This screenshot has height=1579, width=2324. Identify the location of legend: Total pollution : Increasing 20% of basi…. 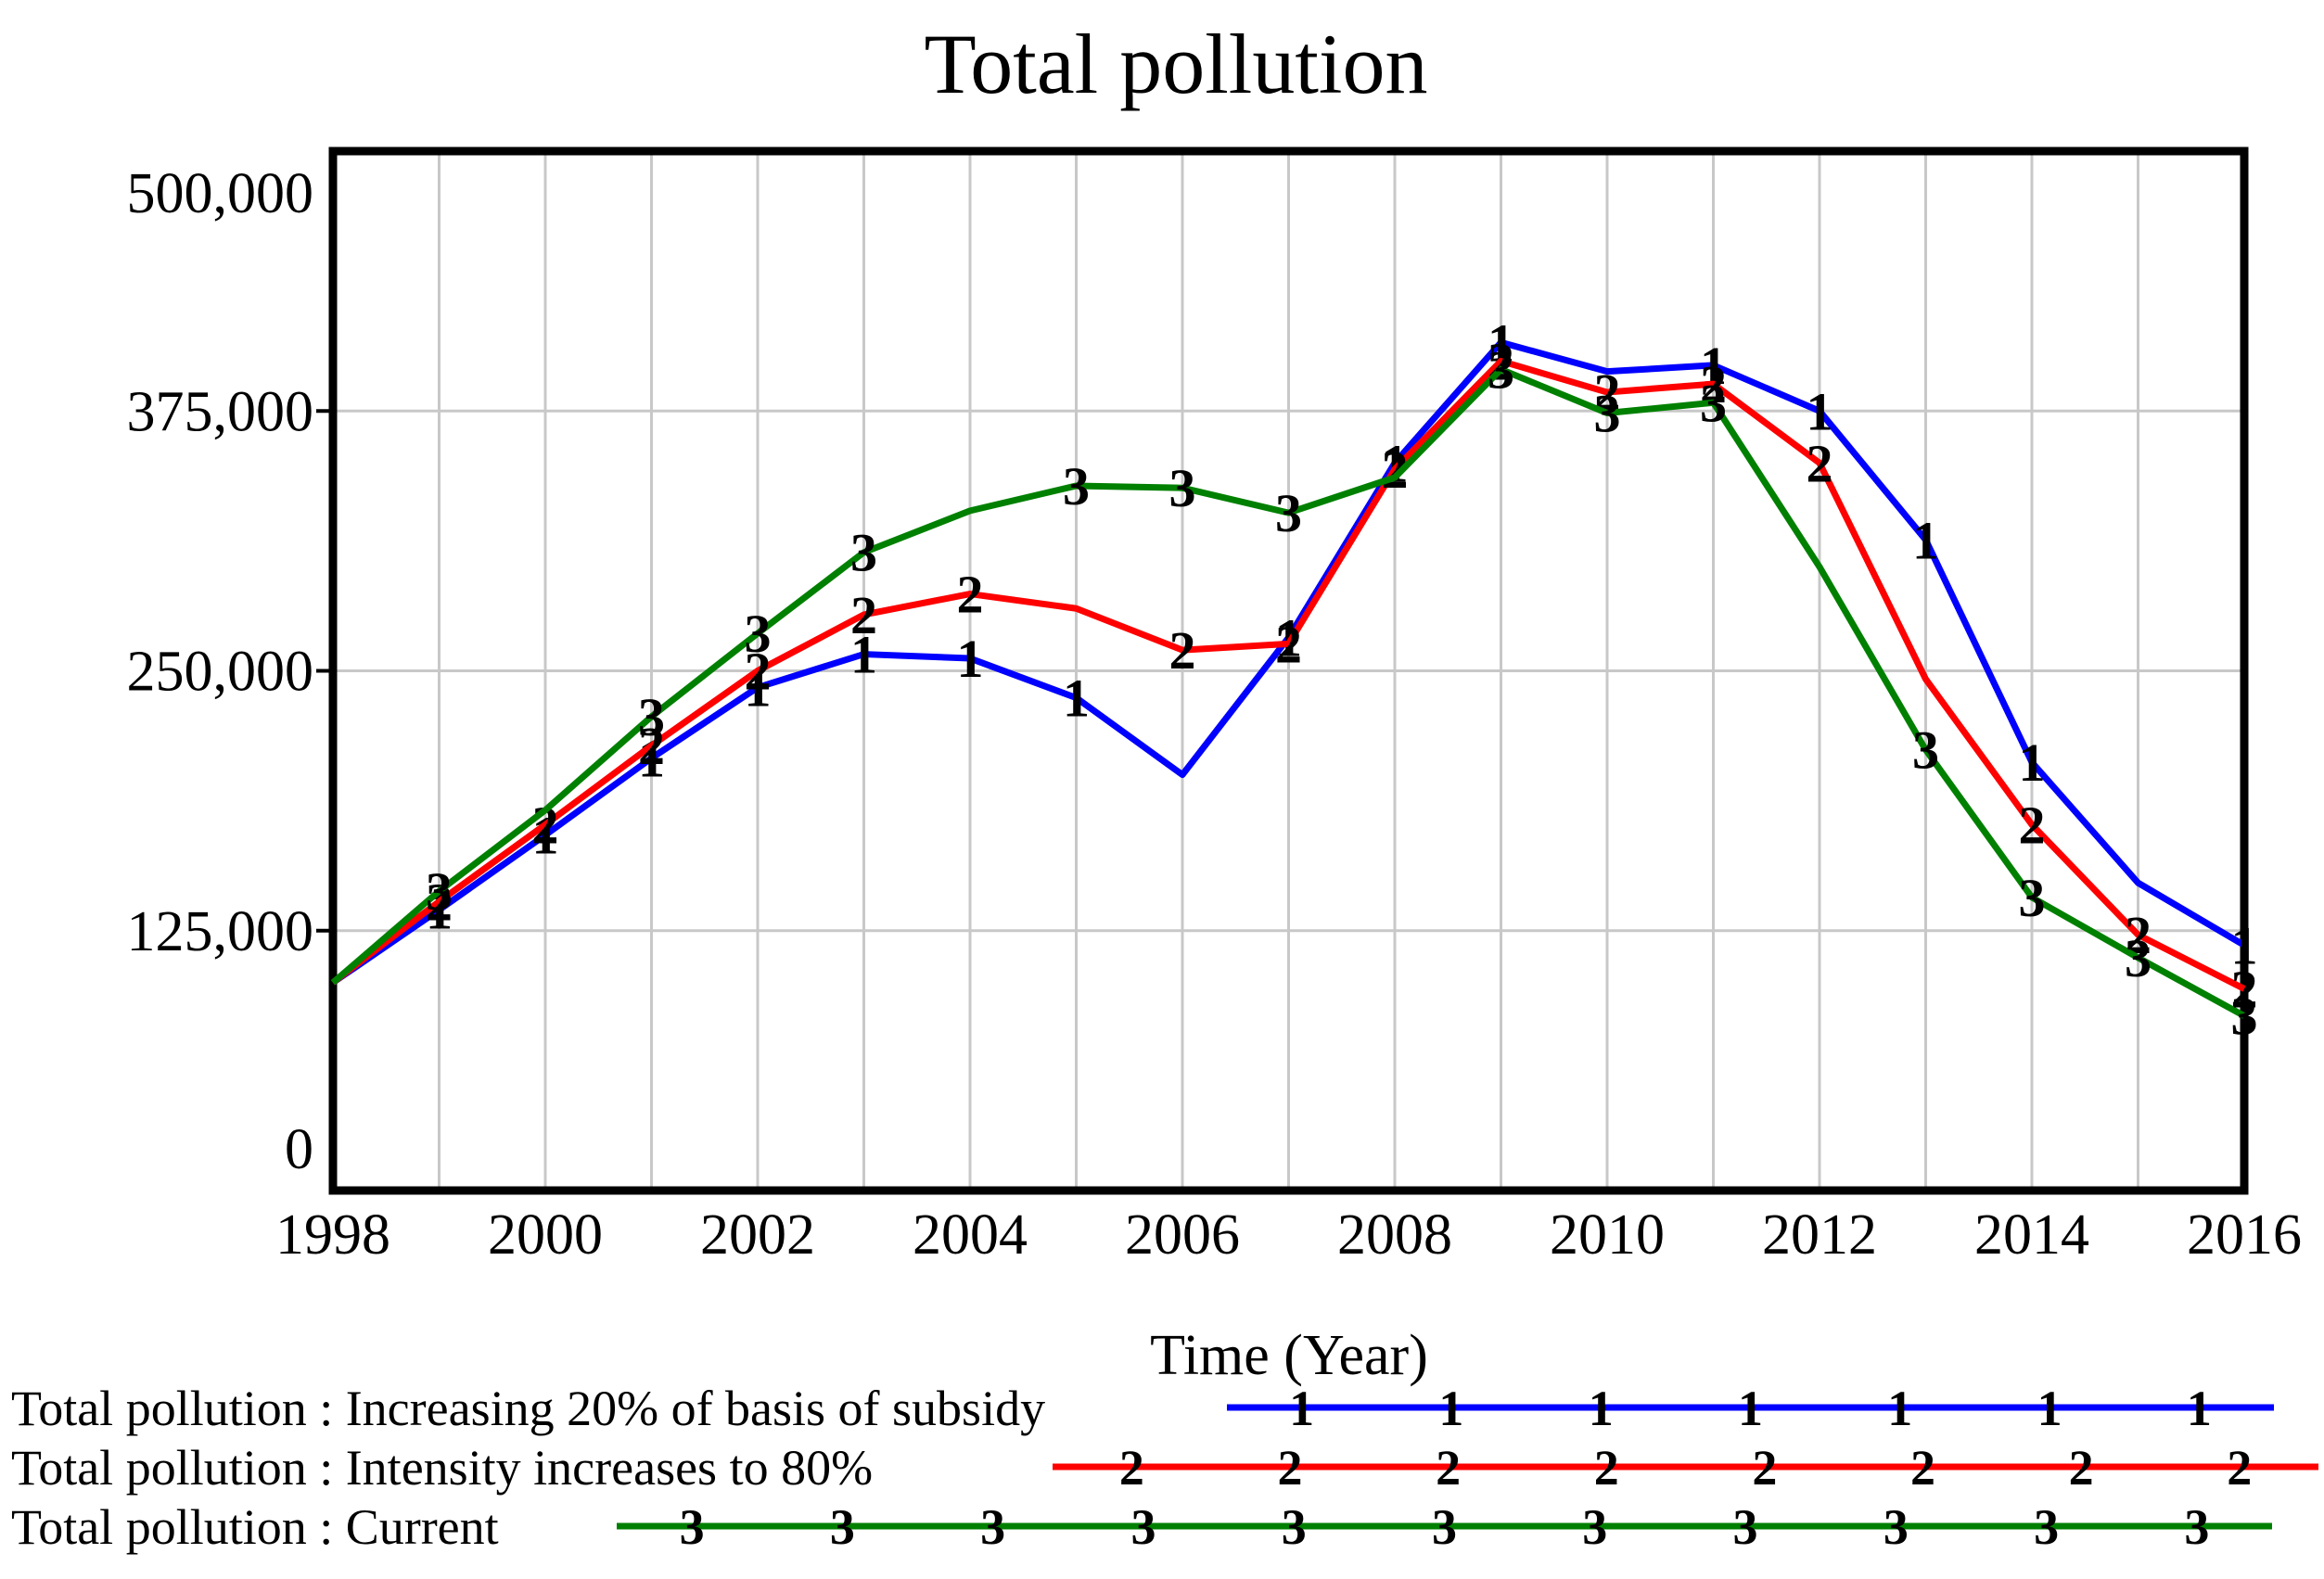
(1165, 1468).